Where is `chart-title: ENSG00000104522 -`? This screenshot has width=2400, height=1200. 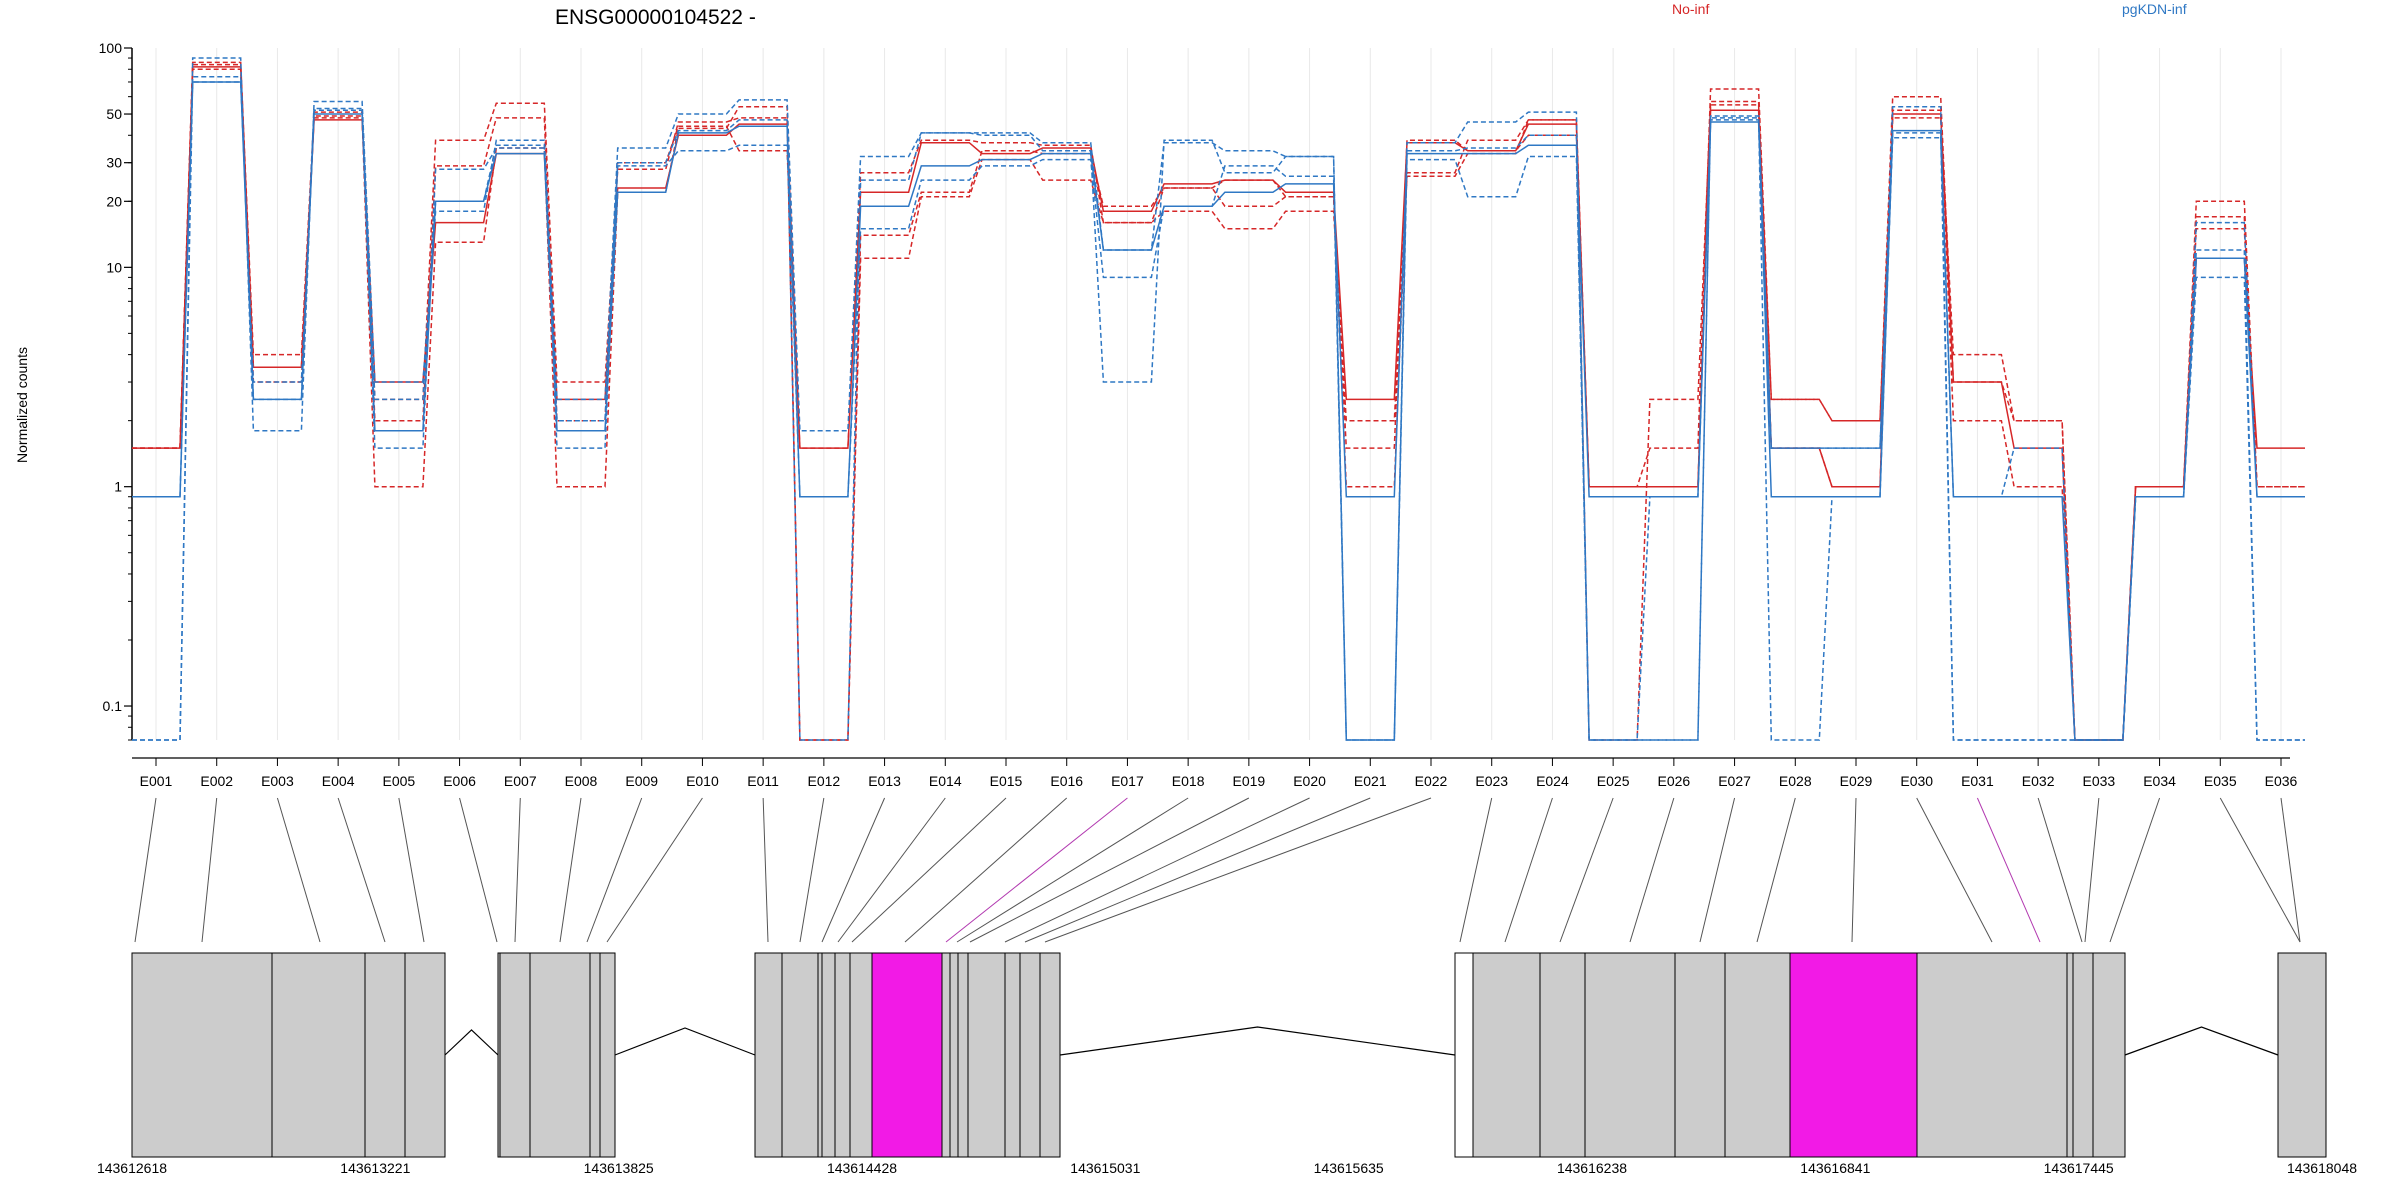 chart-title: ENSG00000104522 - is located at coordinates (655, 17).